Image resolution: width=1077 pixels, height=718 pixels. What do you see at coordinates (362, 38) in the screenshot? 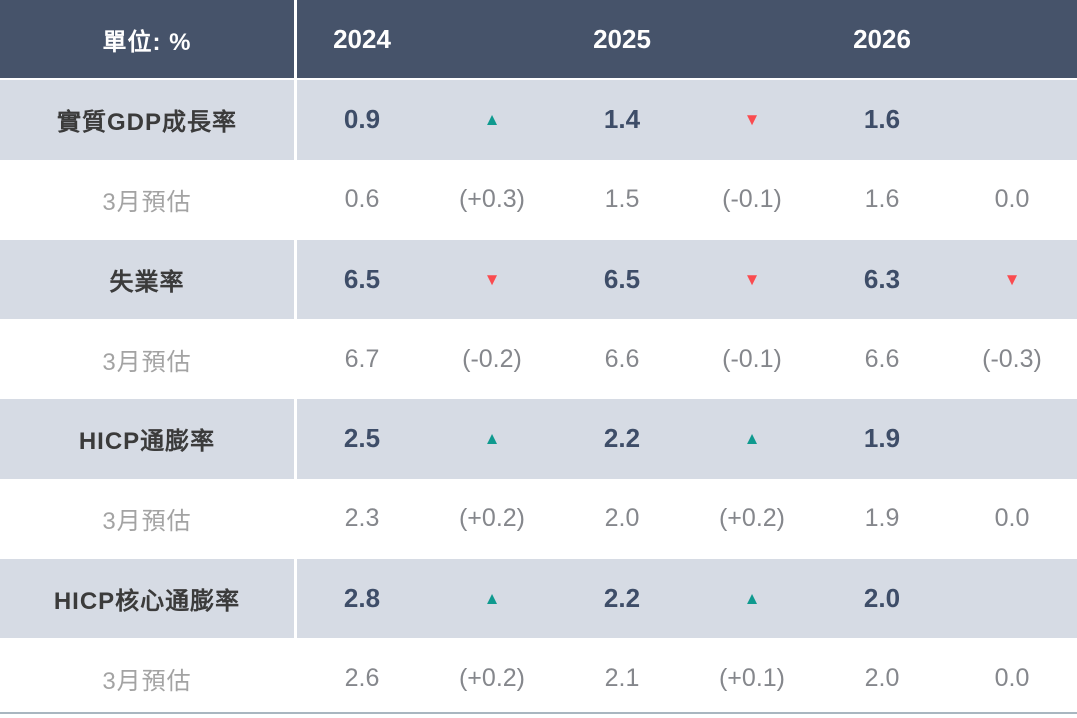
I see `year-header-2024: 2024` at bounding box center [362, 38].